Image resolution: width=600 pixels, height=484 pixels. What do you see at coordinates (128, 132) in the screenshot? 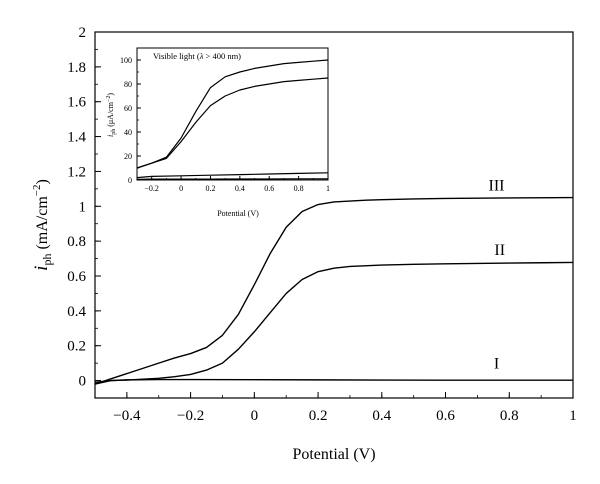
I see `inset-y-tick-label: 40` at bounding box center [128, 132].